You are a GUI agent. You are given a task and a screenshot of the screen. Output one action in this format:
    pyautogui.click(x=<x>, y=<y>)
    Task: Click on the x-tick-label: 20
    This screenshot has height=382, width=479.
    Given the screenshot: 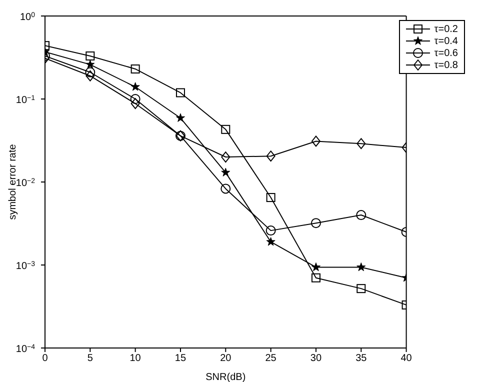 What is the action you would take?
    pyautogui.click(x=226, y=358)
    